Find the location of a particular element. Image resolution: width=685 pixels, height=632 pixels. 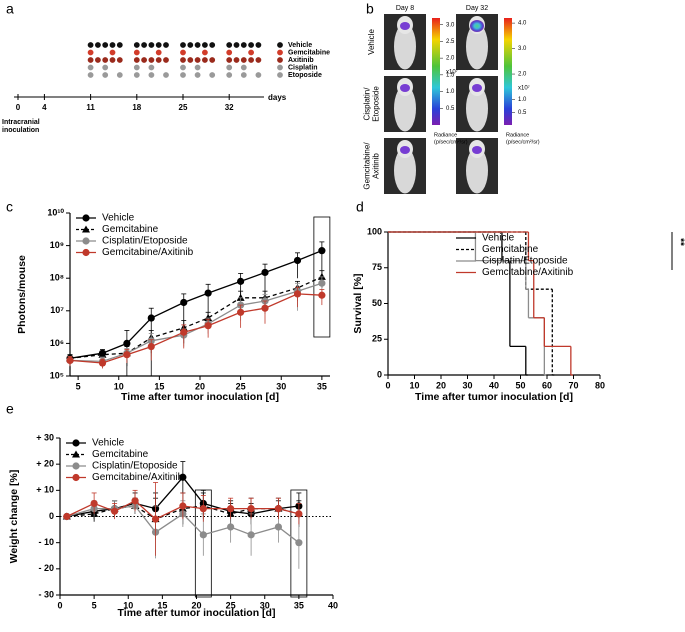

x-tick-label: 40 is located at coordinates (494, 385).